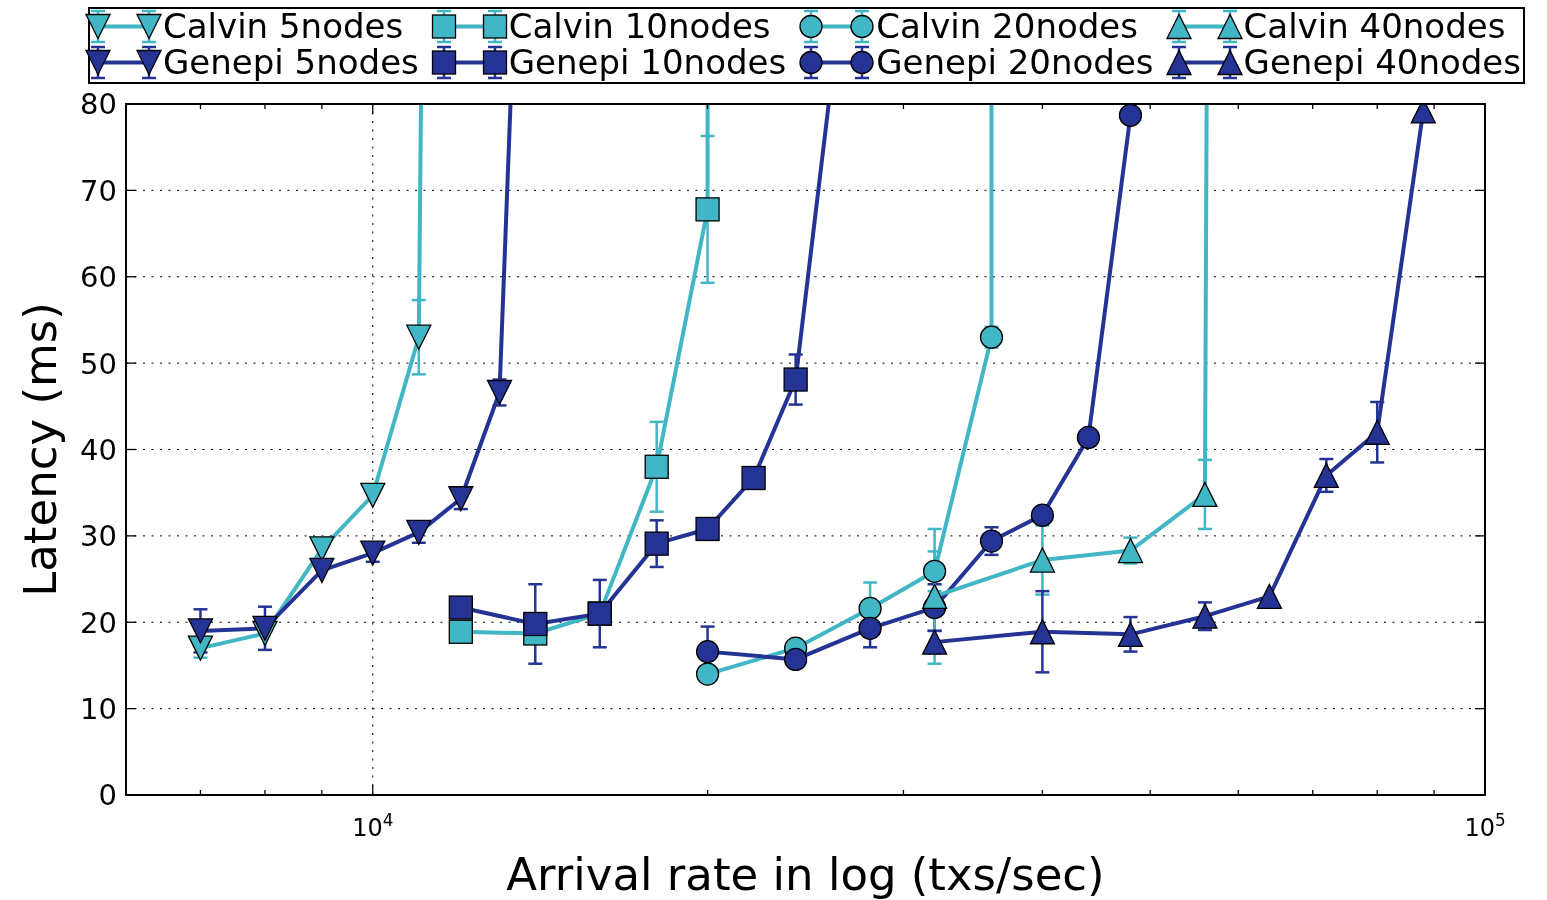 This screenshot has width=1547, height=900. Describe the element at coordinates (98, 709) in the screenshot. I see `y-tick-label: 10` at that location.